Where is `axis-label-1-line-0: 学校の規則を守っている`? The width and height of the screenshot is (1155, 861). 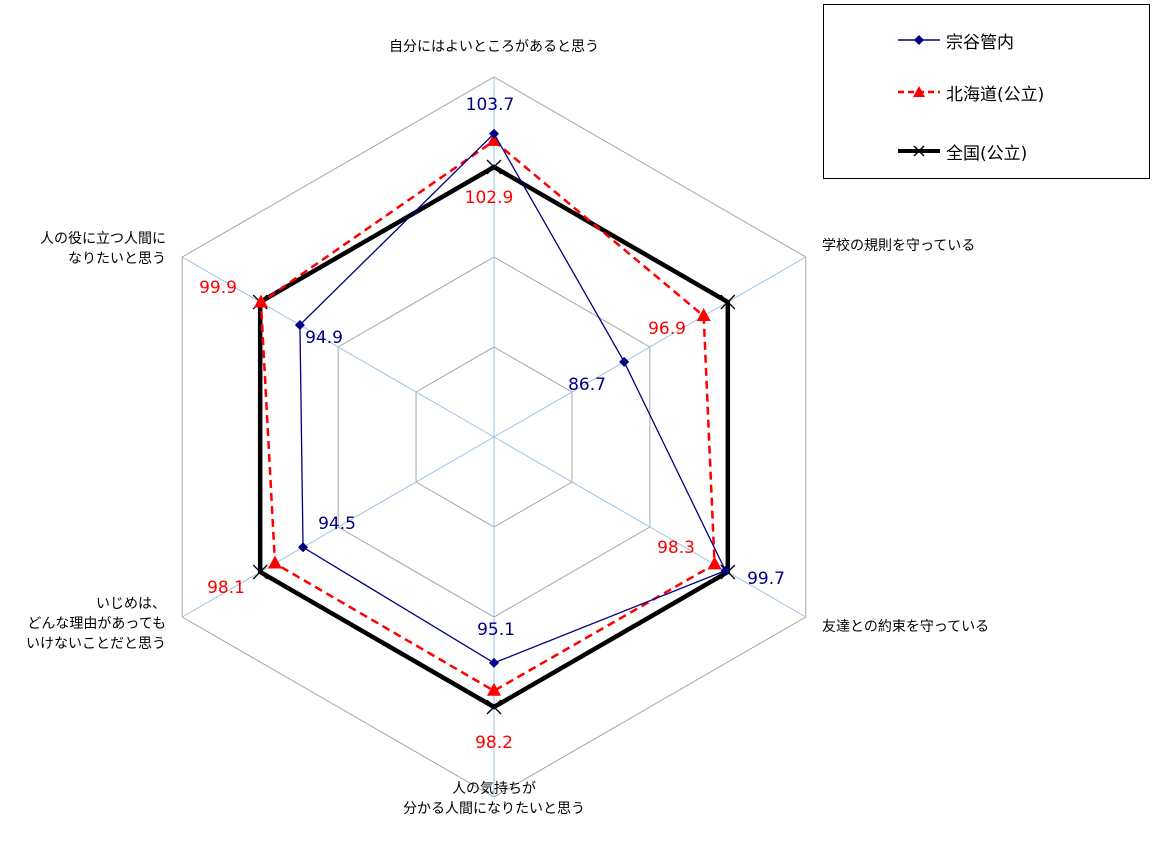 axis-label-1-line-0: 学校の規則を守っている is located at coordinates (898, 245).